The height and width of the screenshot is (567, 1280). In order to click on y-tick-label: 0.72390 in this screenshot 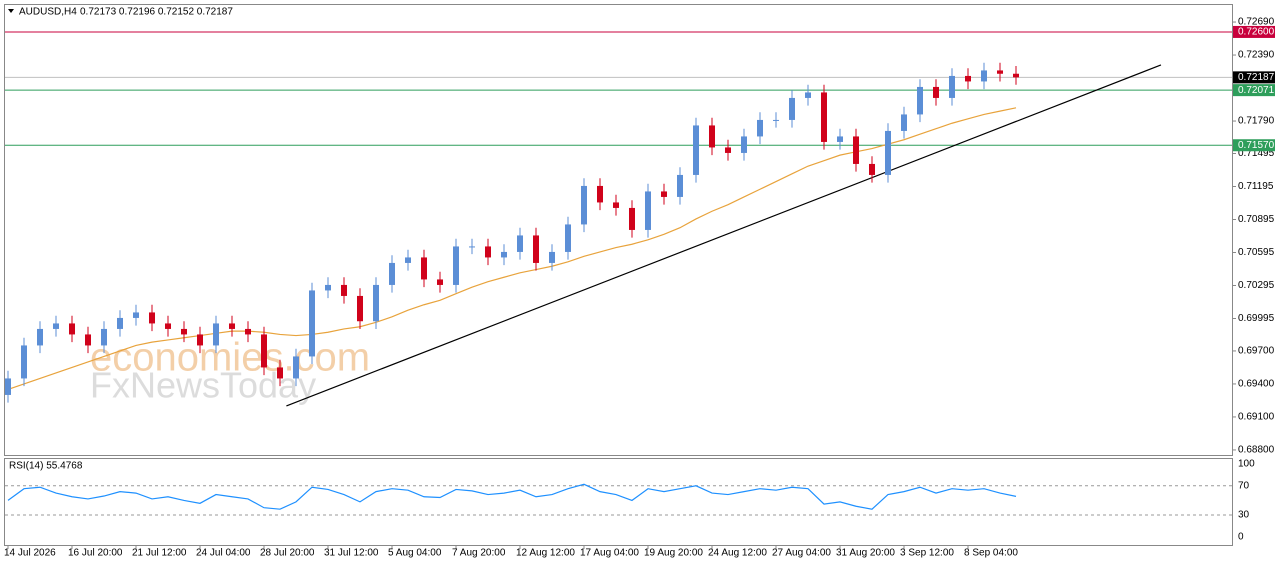, I will do `click(1256, 55)`.